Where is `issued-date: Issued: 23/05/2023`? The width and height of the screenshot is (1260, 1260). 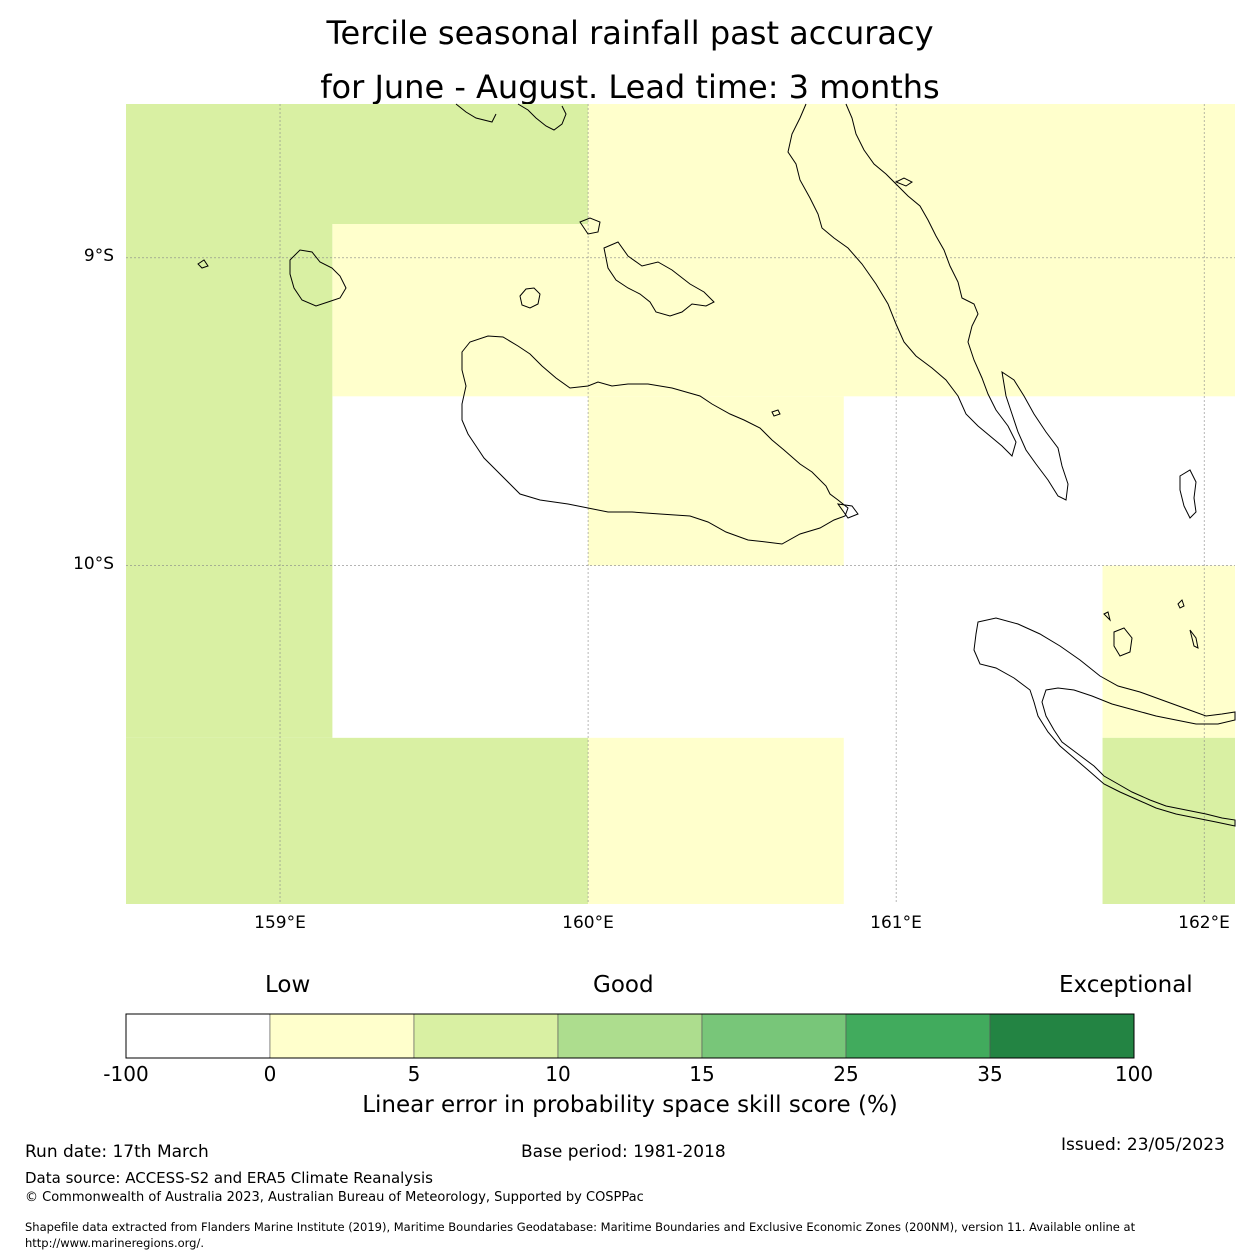 issued-date: Issued: 23/05/2023 is located at coordinates (1143, 1145).